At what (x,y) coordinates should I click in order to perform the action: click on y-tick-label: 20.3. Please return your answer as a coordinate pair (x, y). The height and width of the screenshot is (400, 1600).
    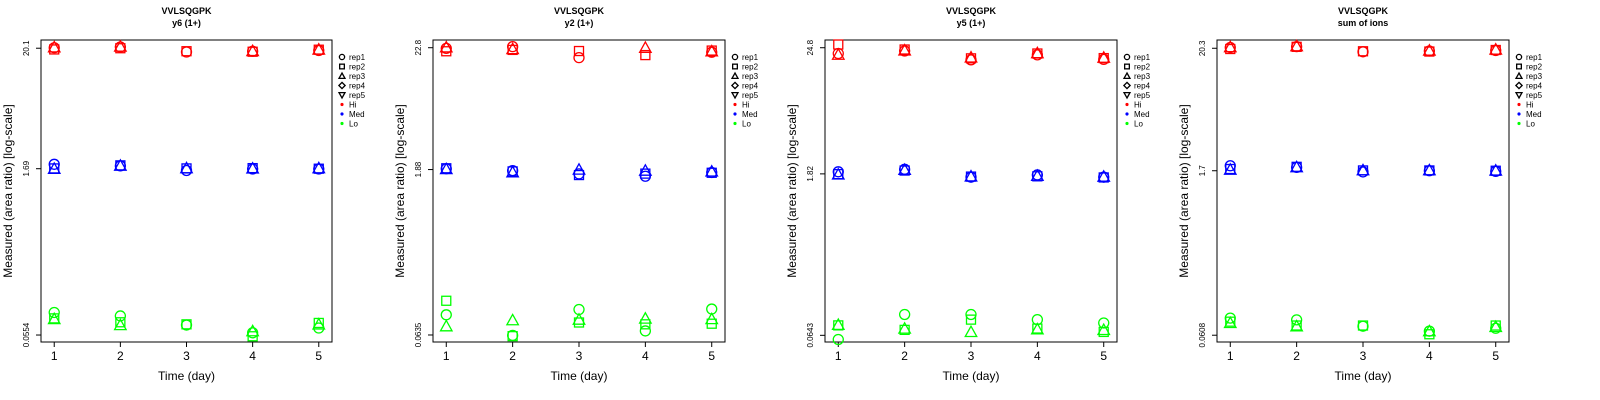
    Looking at the image, I should click on (1202, 48).